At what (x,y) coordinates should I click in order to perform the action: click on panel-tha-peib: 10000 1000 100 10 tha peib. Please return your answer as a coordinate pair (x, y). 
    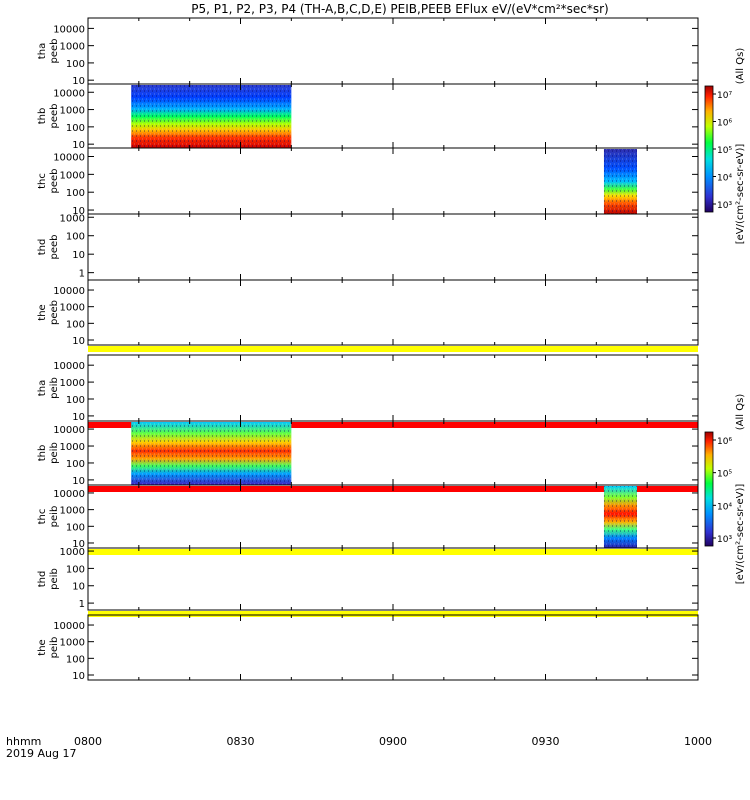
    Looking at the image, I should click on (368, 391).